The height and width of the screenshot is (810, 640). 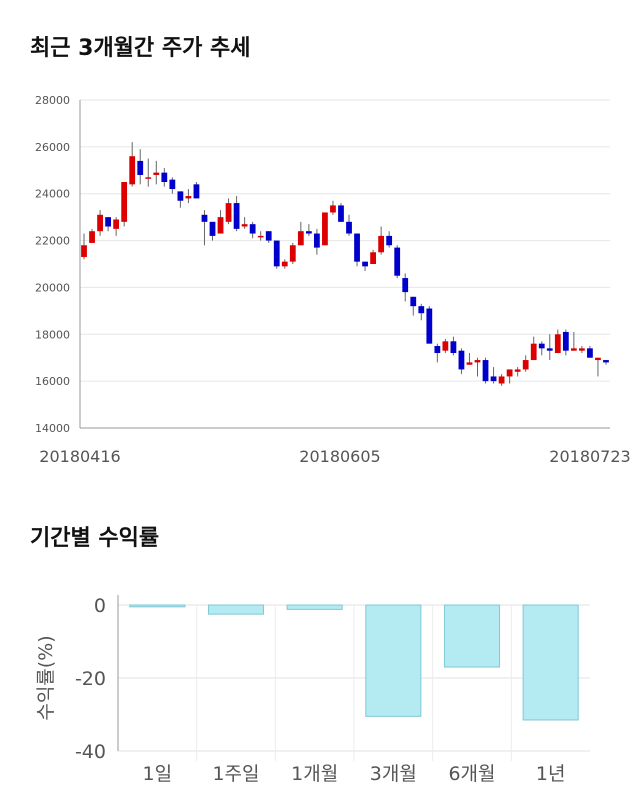 What do you see at coordinates (46, 677) in the screenshot?
I see `y-axis-label: 수익률(%)` at bounding box center [46, 677].